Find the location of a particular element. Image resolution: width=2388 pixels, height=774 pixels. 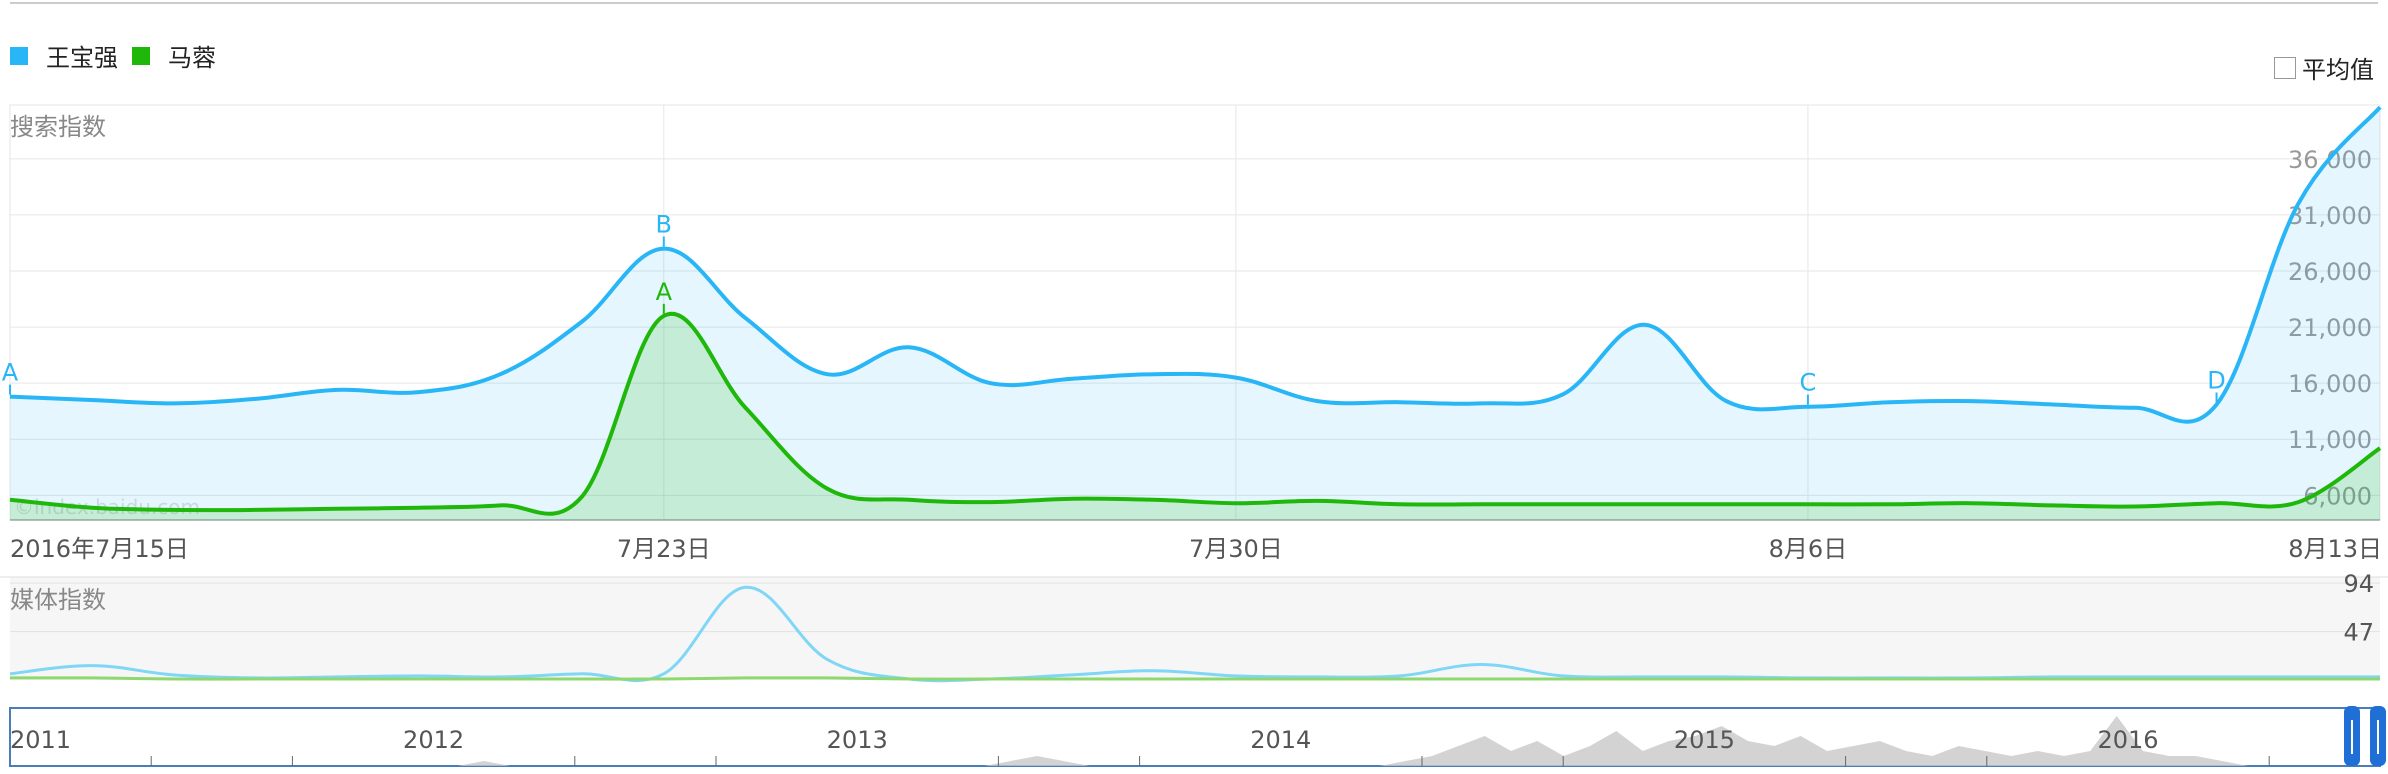

search-index-title: 搜索指数 is located at coordinates (58, 127).